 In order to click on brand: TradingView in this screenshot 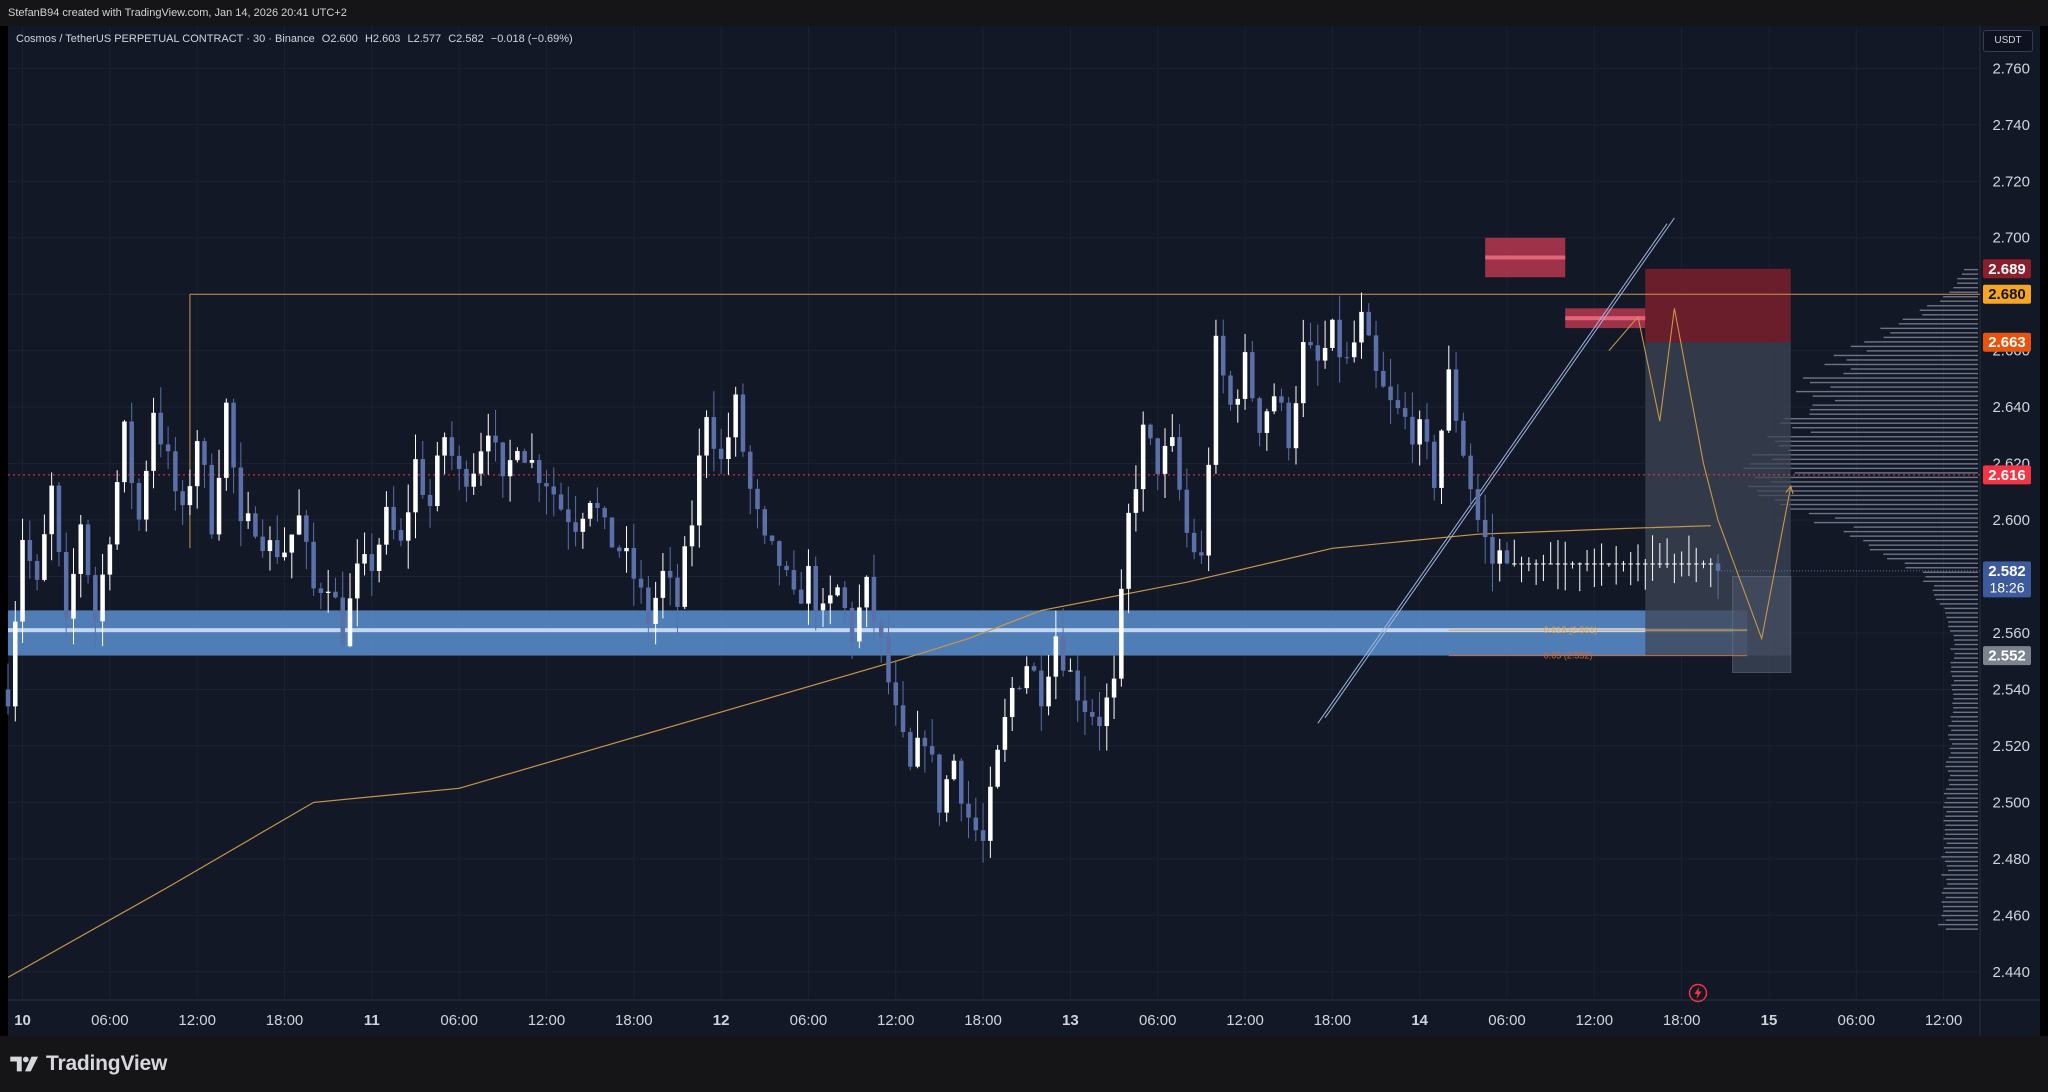, I will do `click(88, 1064)`.